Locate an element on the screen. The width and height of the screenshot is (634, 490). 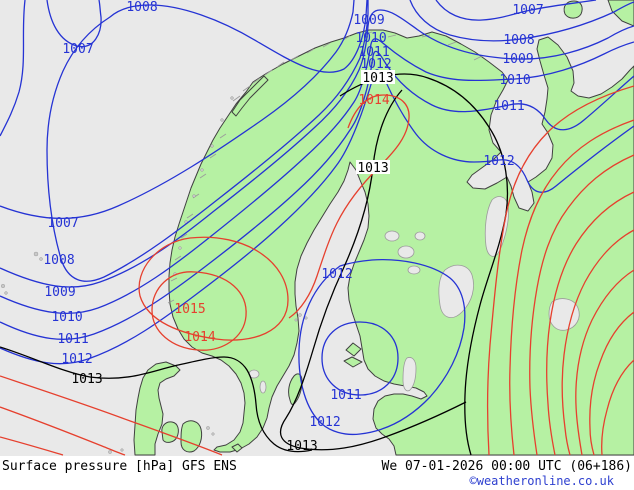
land-jutland is located at coordinates (157, 408).